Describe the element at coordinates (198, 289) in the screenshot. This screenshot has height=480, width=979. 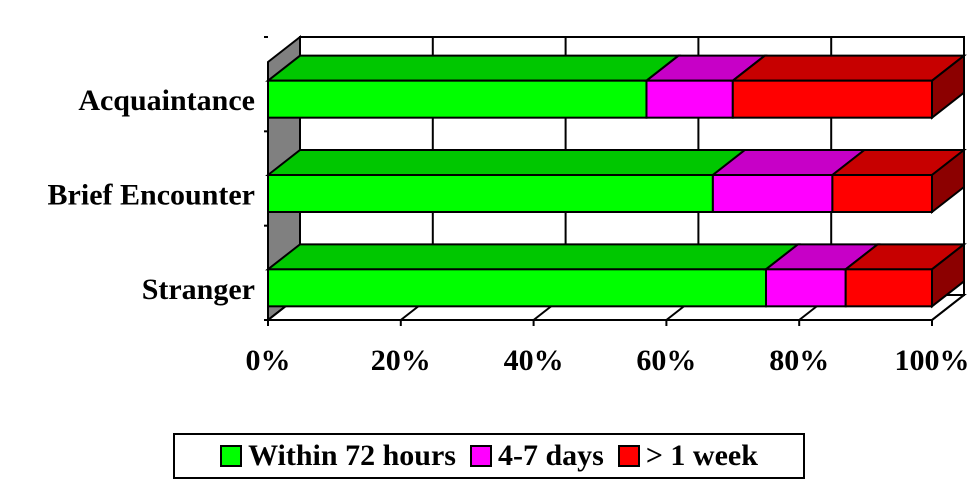
I see `category-label-stranger: Stranger` at that location.